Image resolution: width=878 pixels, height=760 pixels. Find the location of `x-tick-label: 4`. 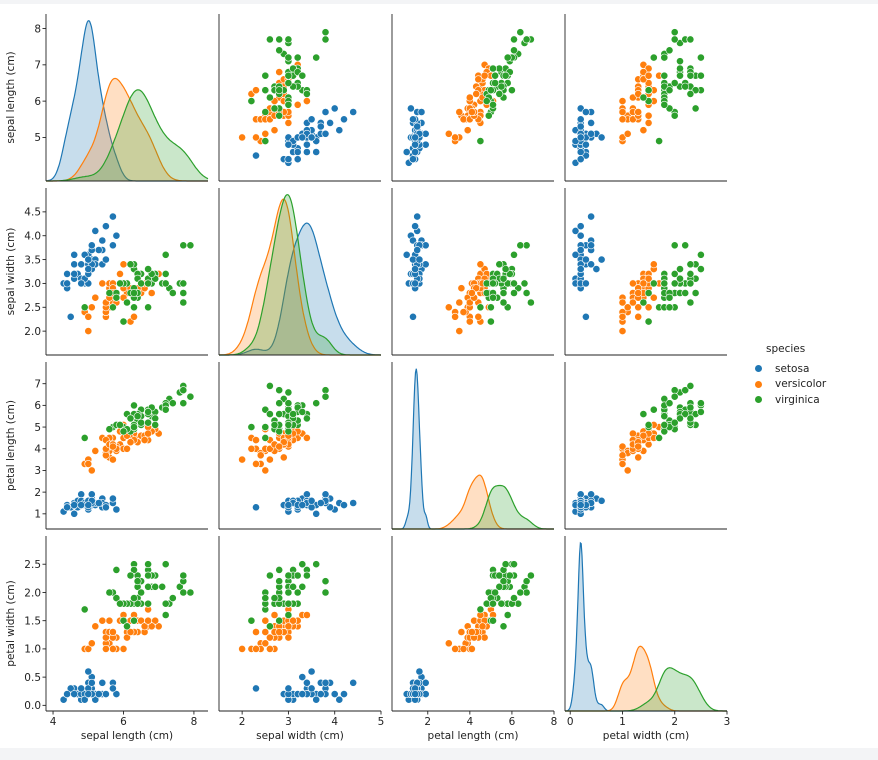

x-tick-label: 4 is located at coordinates (334, 722).